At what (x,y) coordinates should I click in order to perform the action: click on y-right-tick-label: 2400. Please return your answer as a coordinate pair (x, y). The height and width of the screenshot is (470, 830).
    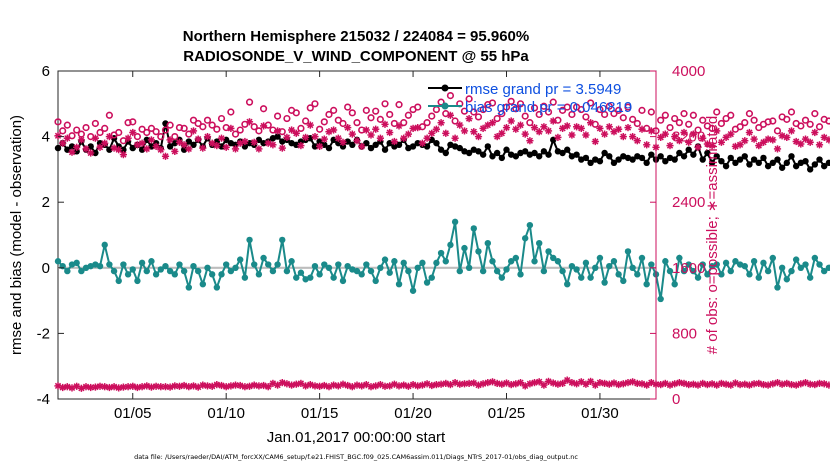
    Looking at the image, I should click on (688, 202).